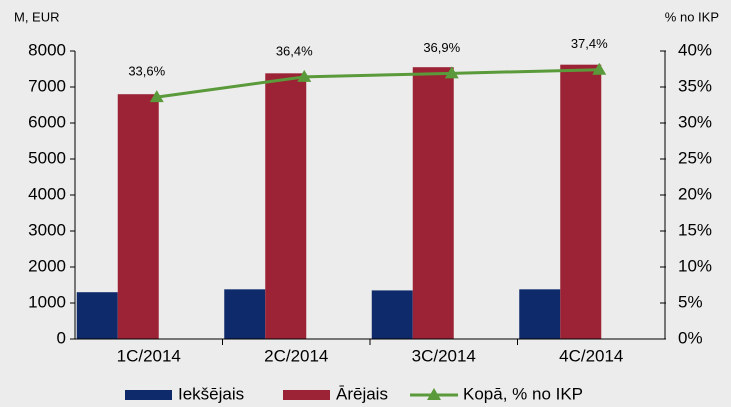 This screenshot has width=731, height=407. Describe the element at coordinates (695, 193) in the screenshot. I see `y2-tick-label: 20%` at that location.